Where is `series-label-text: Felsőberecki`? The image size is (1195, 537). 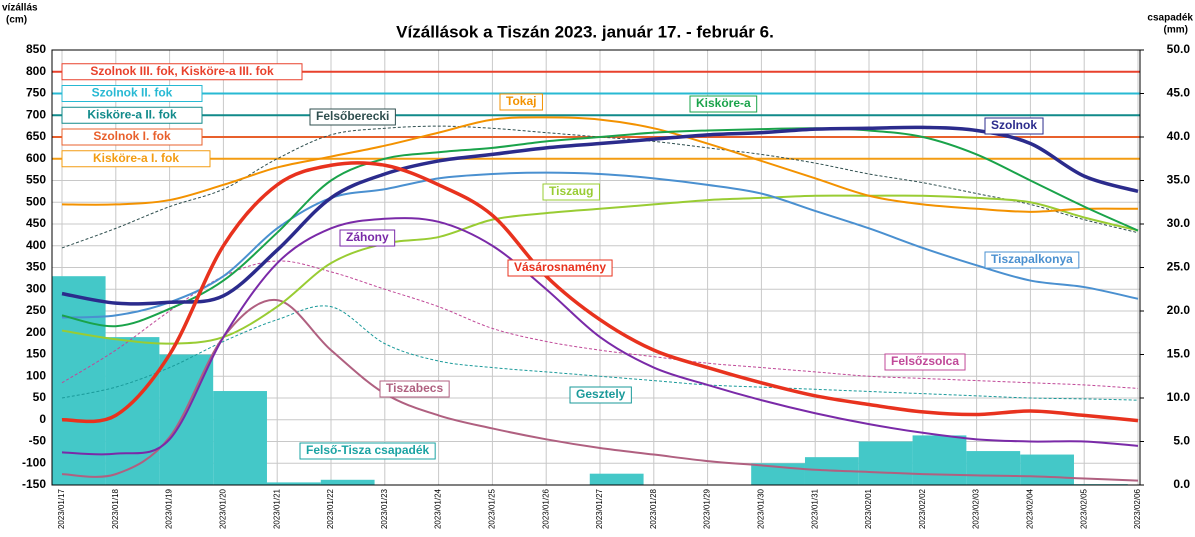 series-label-text: Felsőberecki is located at coordinates (352, 116).